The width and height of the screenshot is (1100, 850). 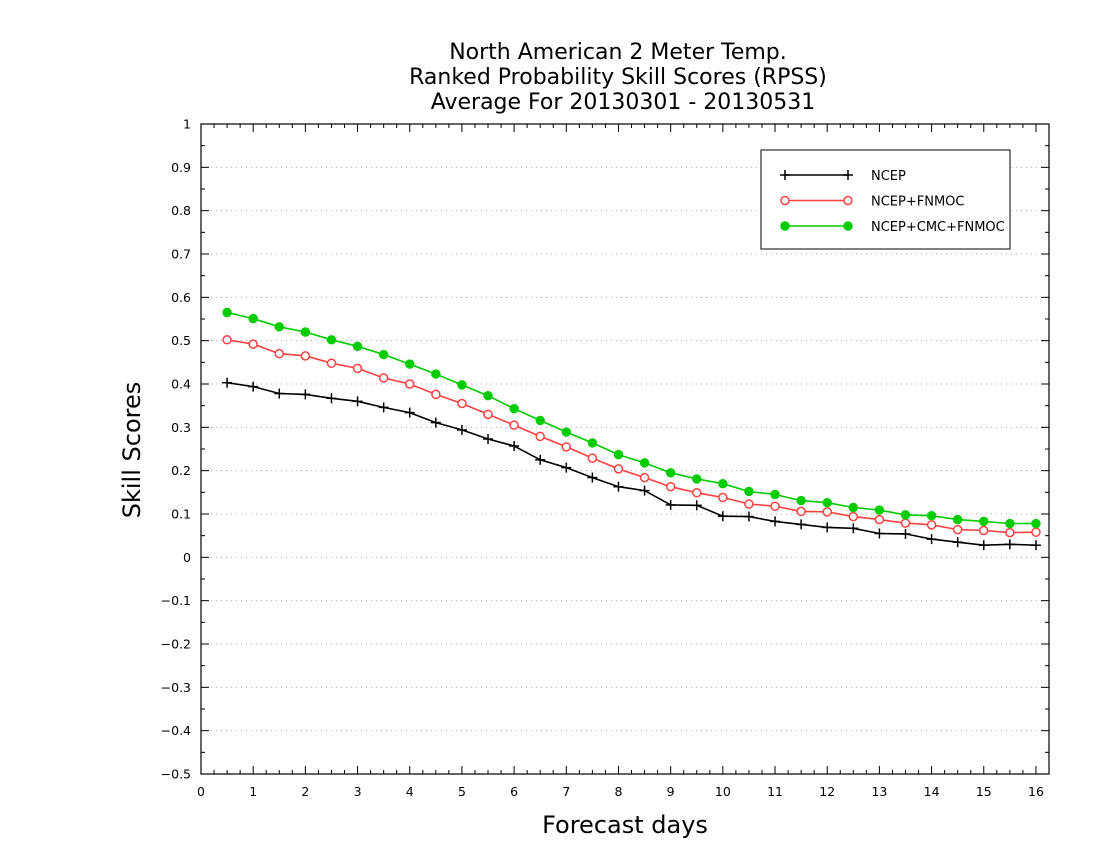 I want to click on x-tick-label: 14, so click(x=932, y=791).